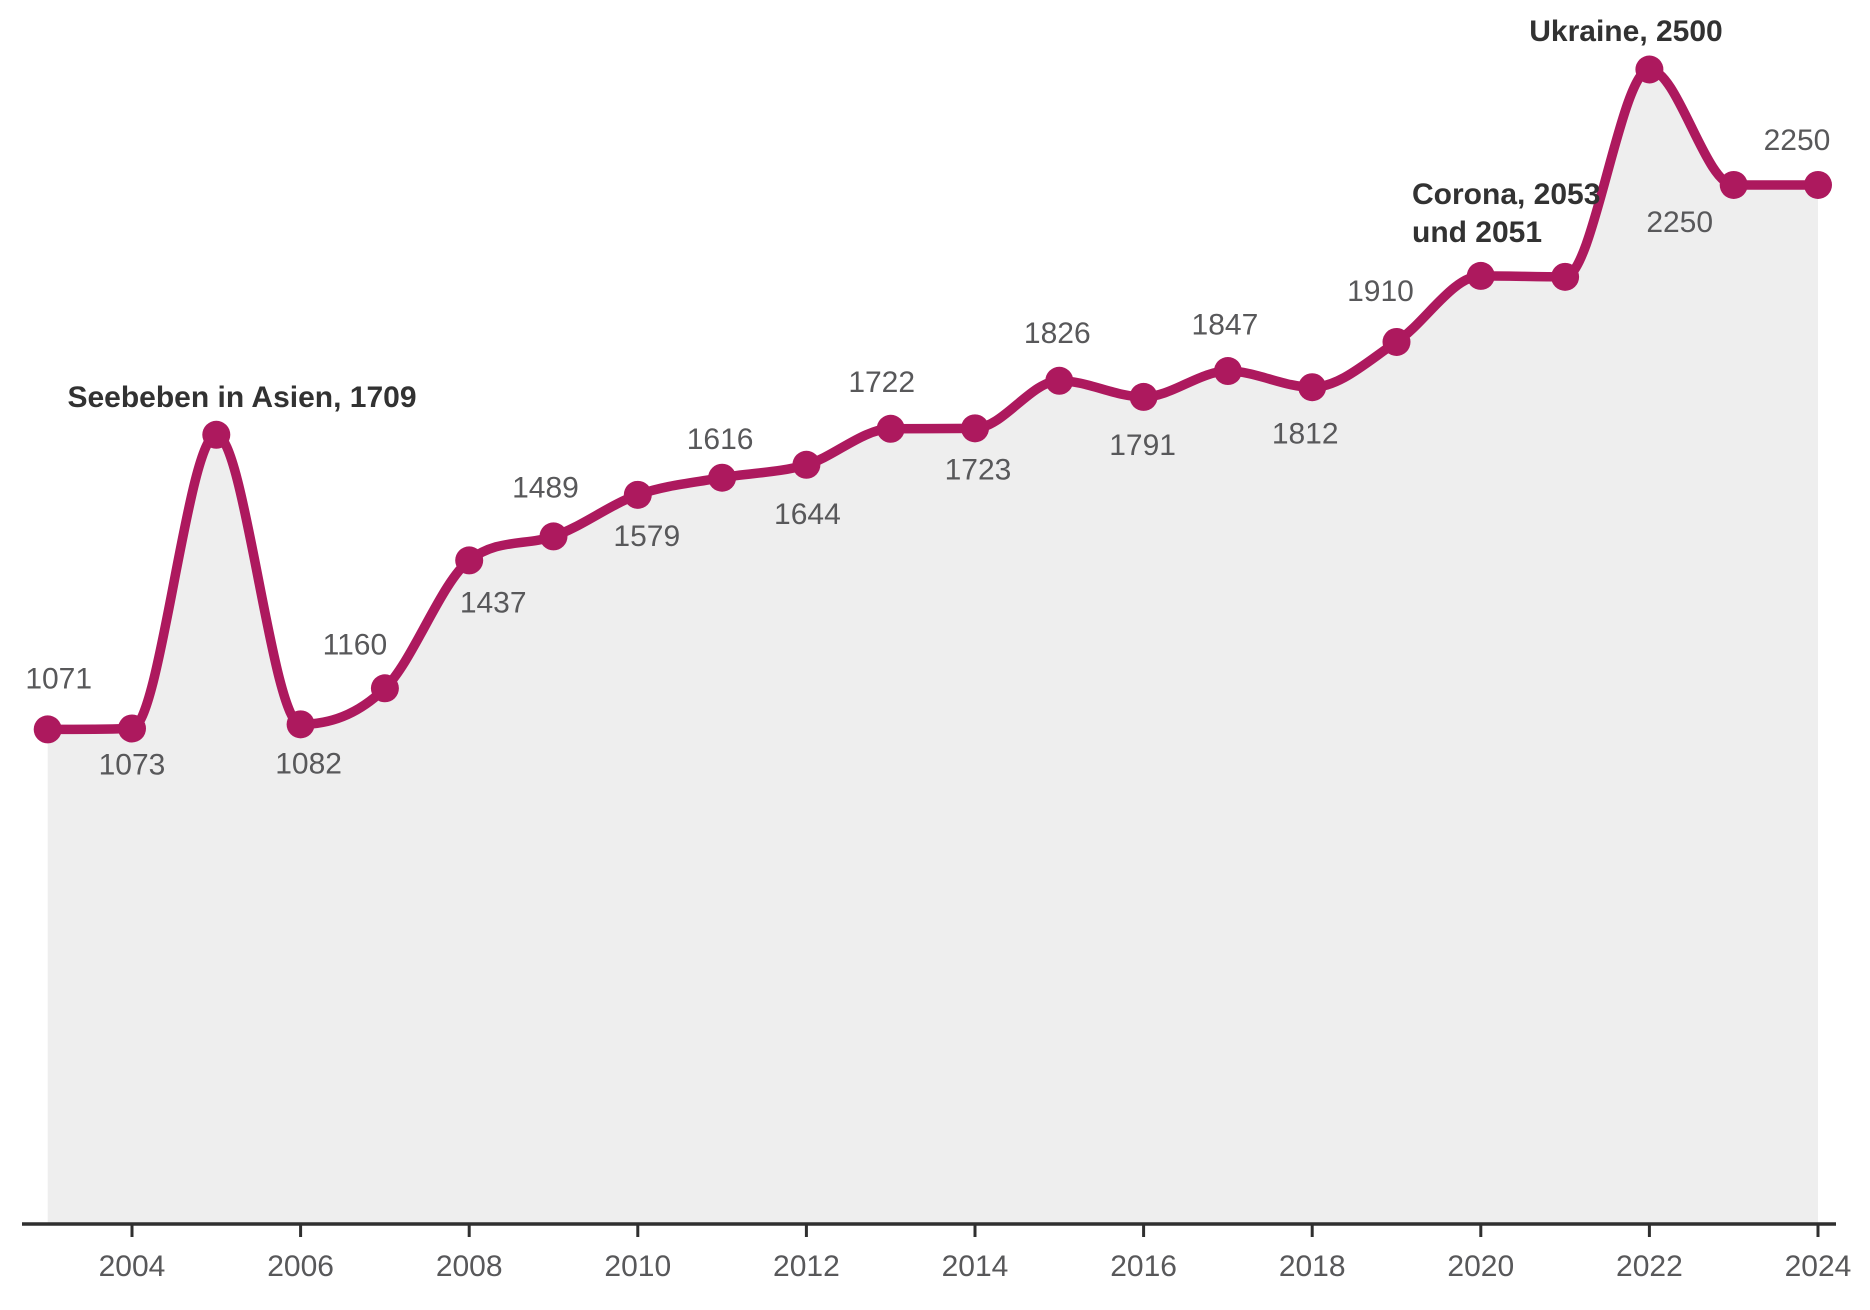 This screenshot has width=1870, height=1310. Describe the element at coordinates (1305, 433) in the screenshot. I see `value-label: 1812` at that location.